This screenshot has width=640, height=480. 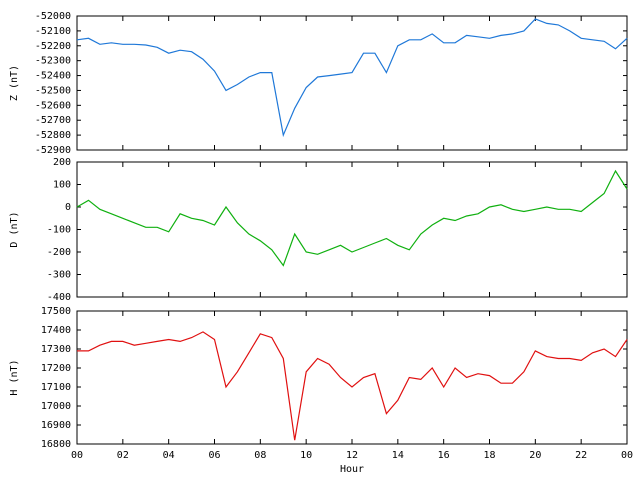 What do you see at coordinates (56, 311) in the screenshot?
I see `y-tick-label: 17500` at bounding box center [56, 311].